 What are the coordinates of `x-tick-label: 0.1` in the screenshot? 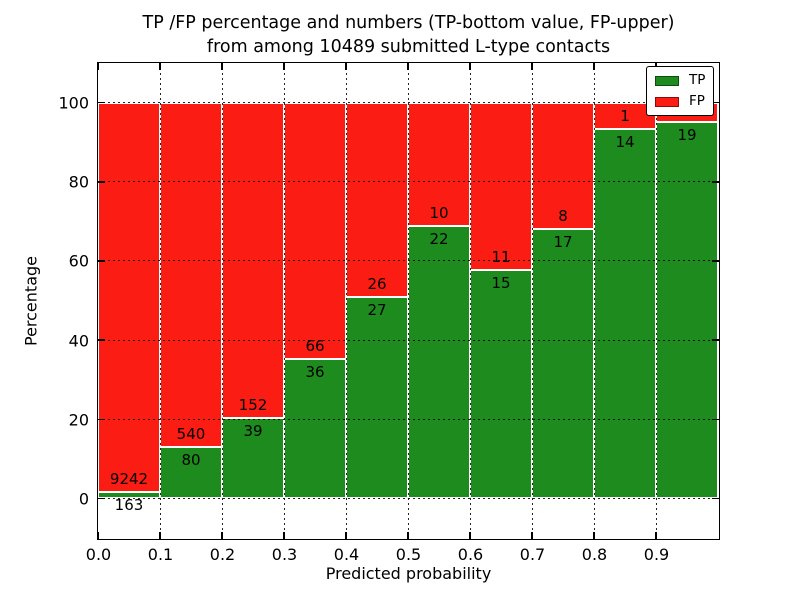 It's located at (160, 554).